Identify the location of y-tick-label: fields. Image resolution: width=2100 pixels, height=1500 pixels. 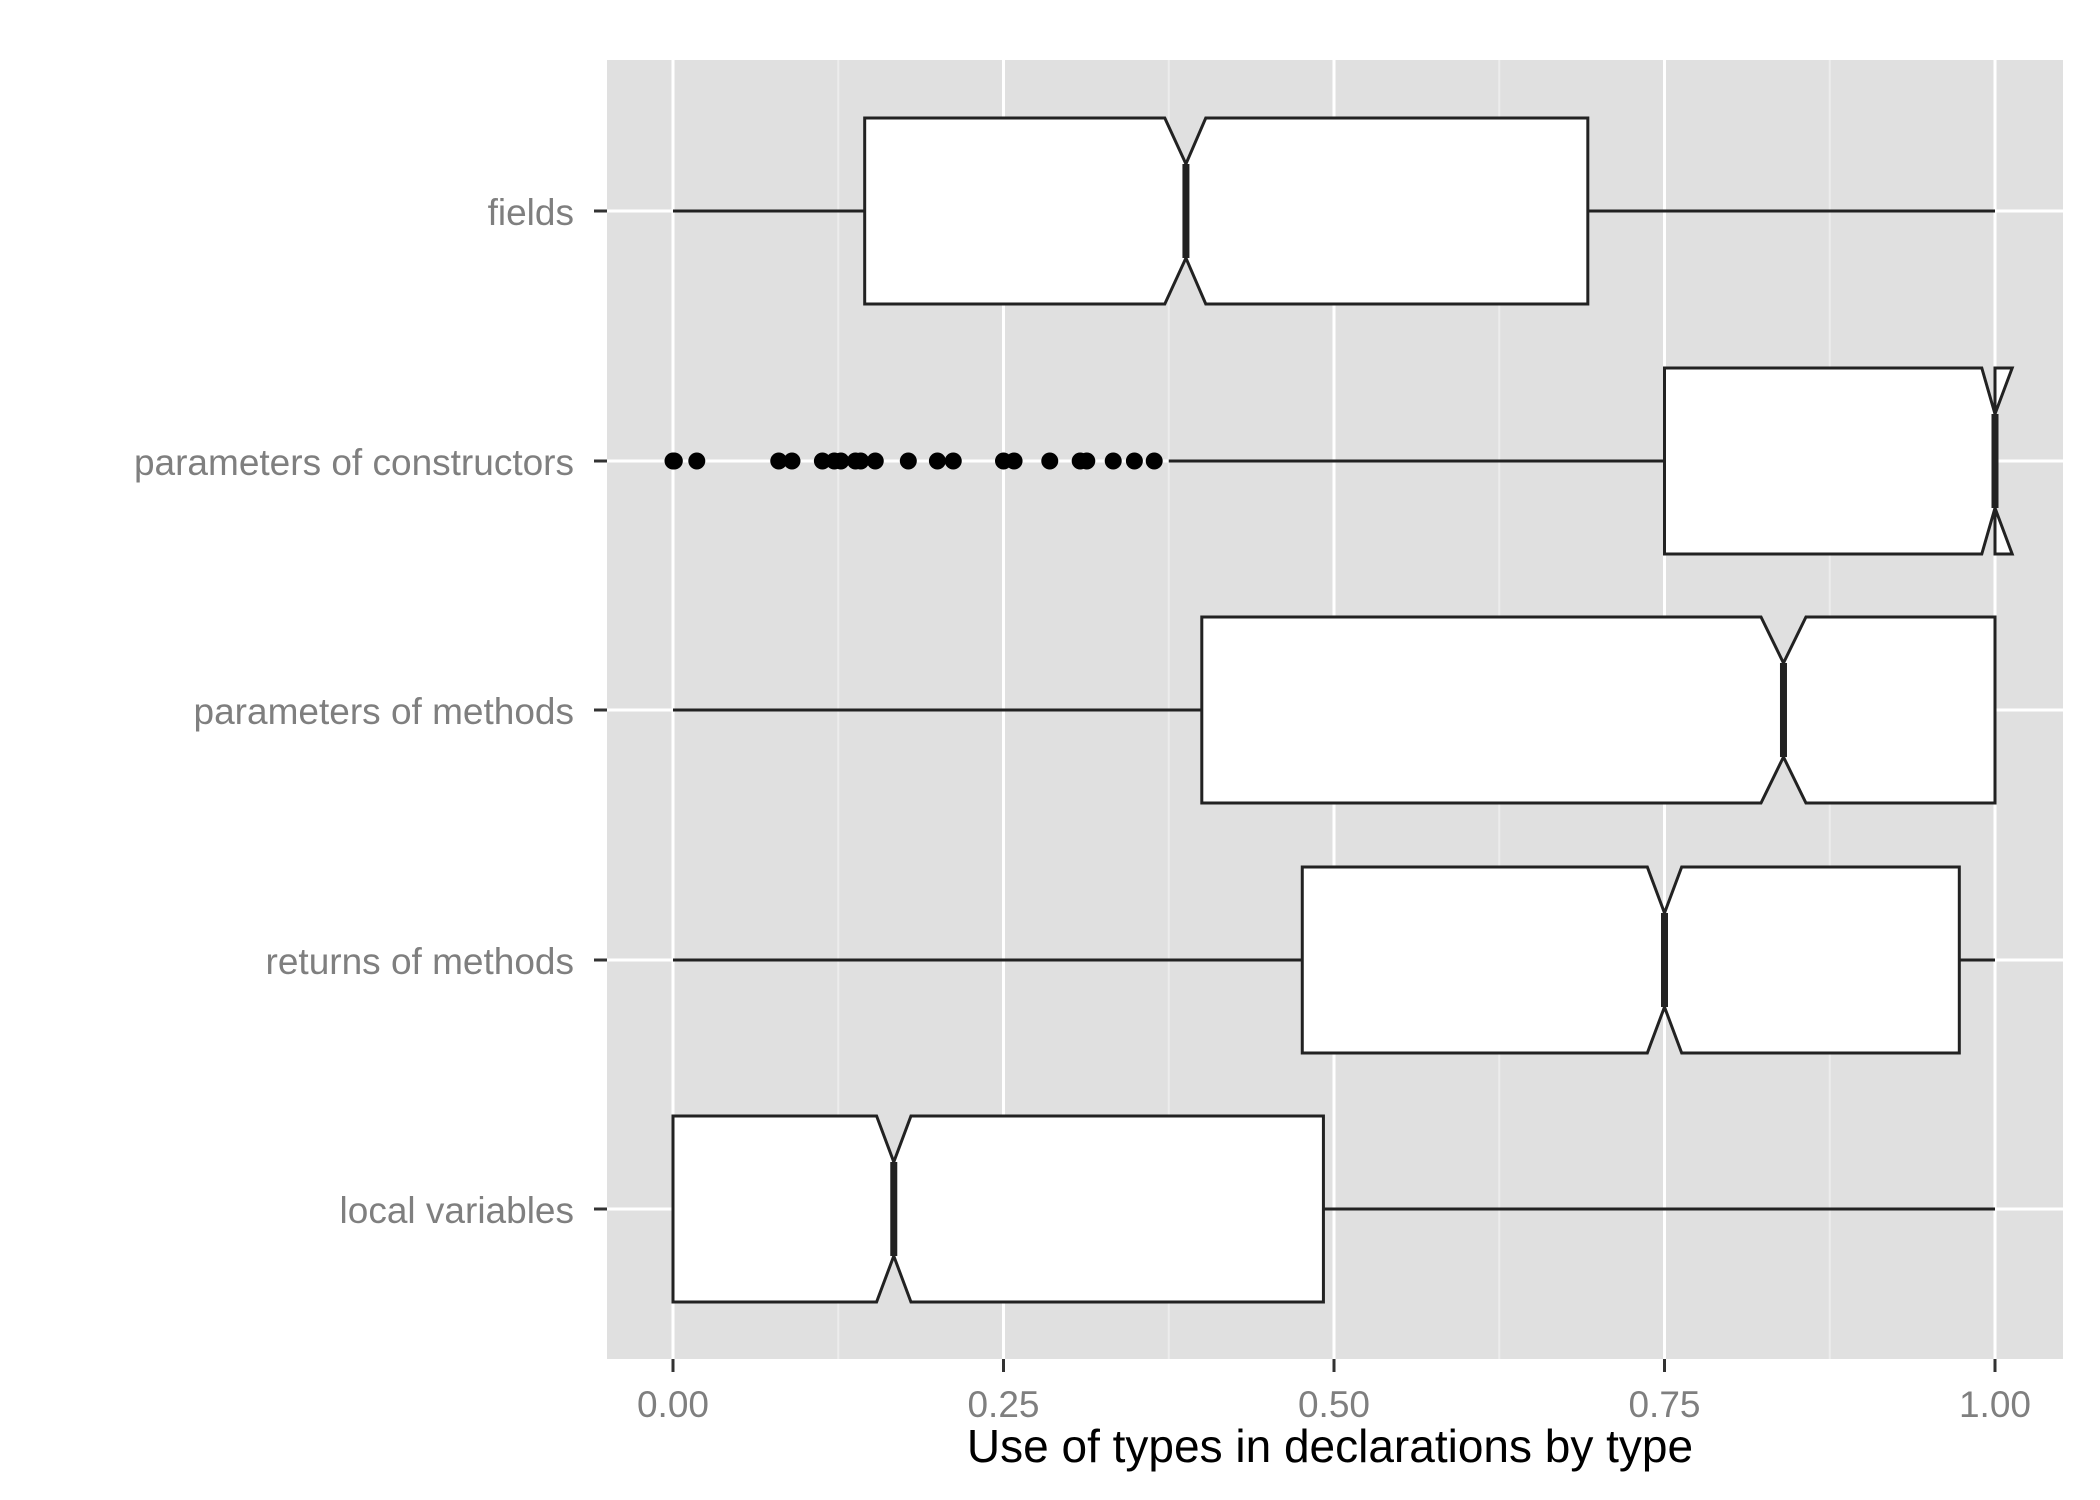
(531, 212).